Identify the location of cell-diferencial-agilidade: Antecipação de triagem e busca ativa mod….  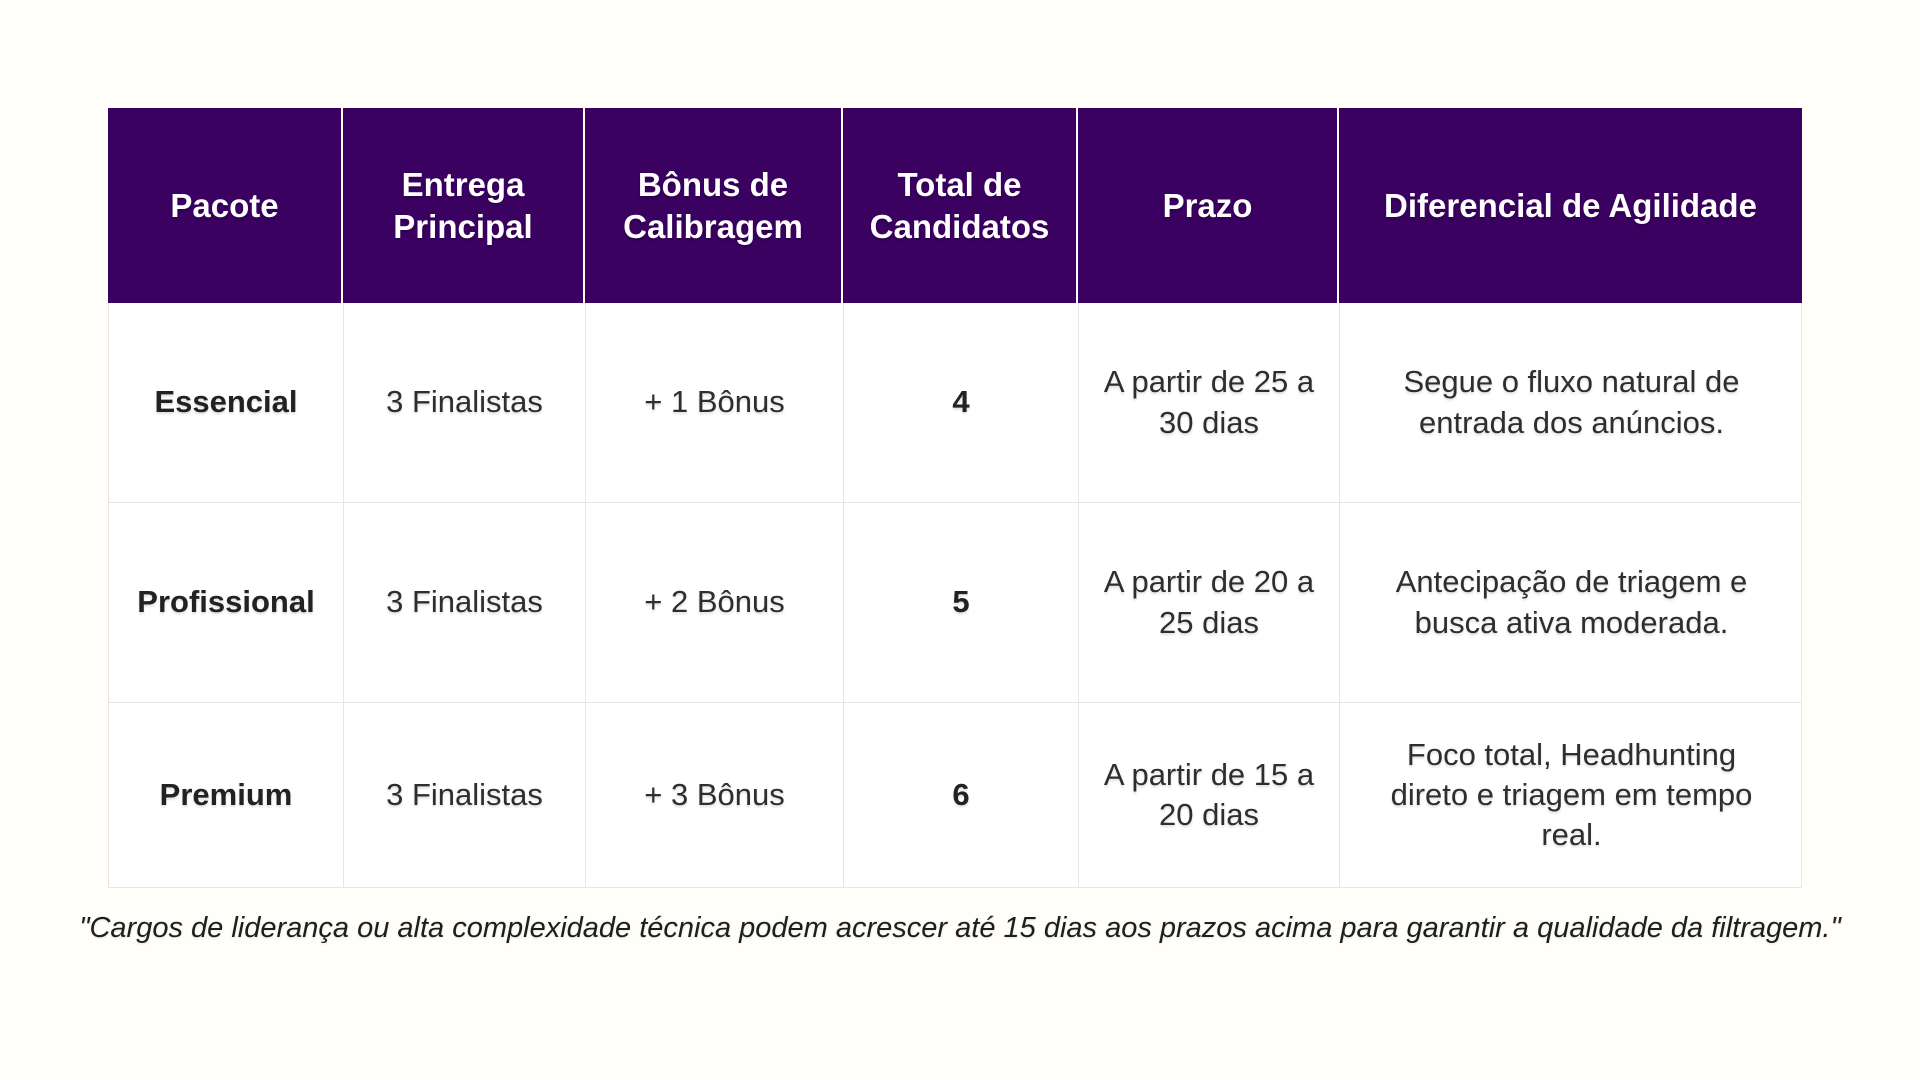
(1571, 602).